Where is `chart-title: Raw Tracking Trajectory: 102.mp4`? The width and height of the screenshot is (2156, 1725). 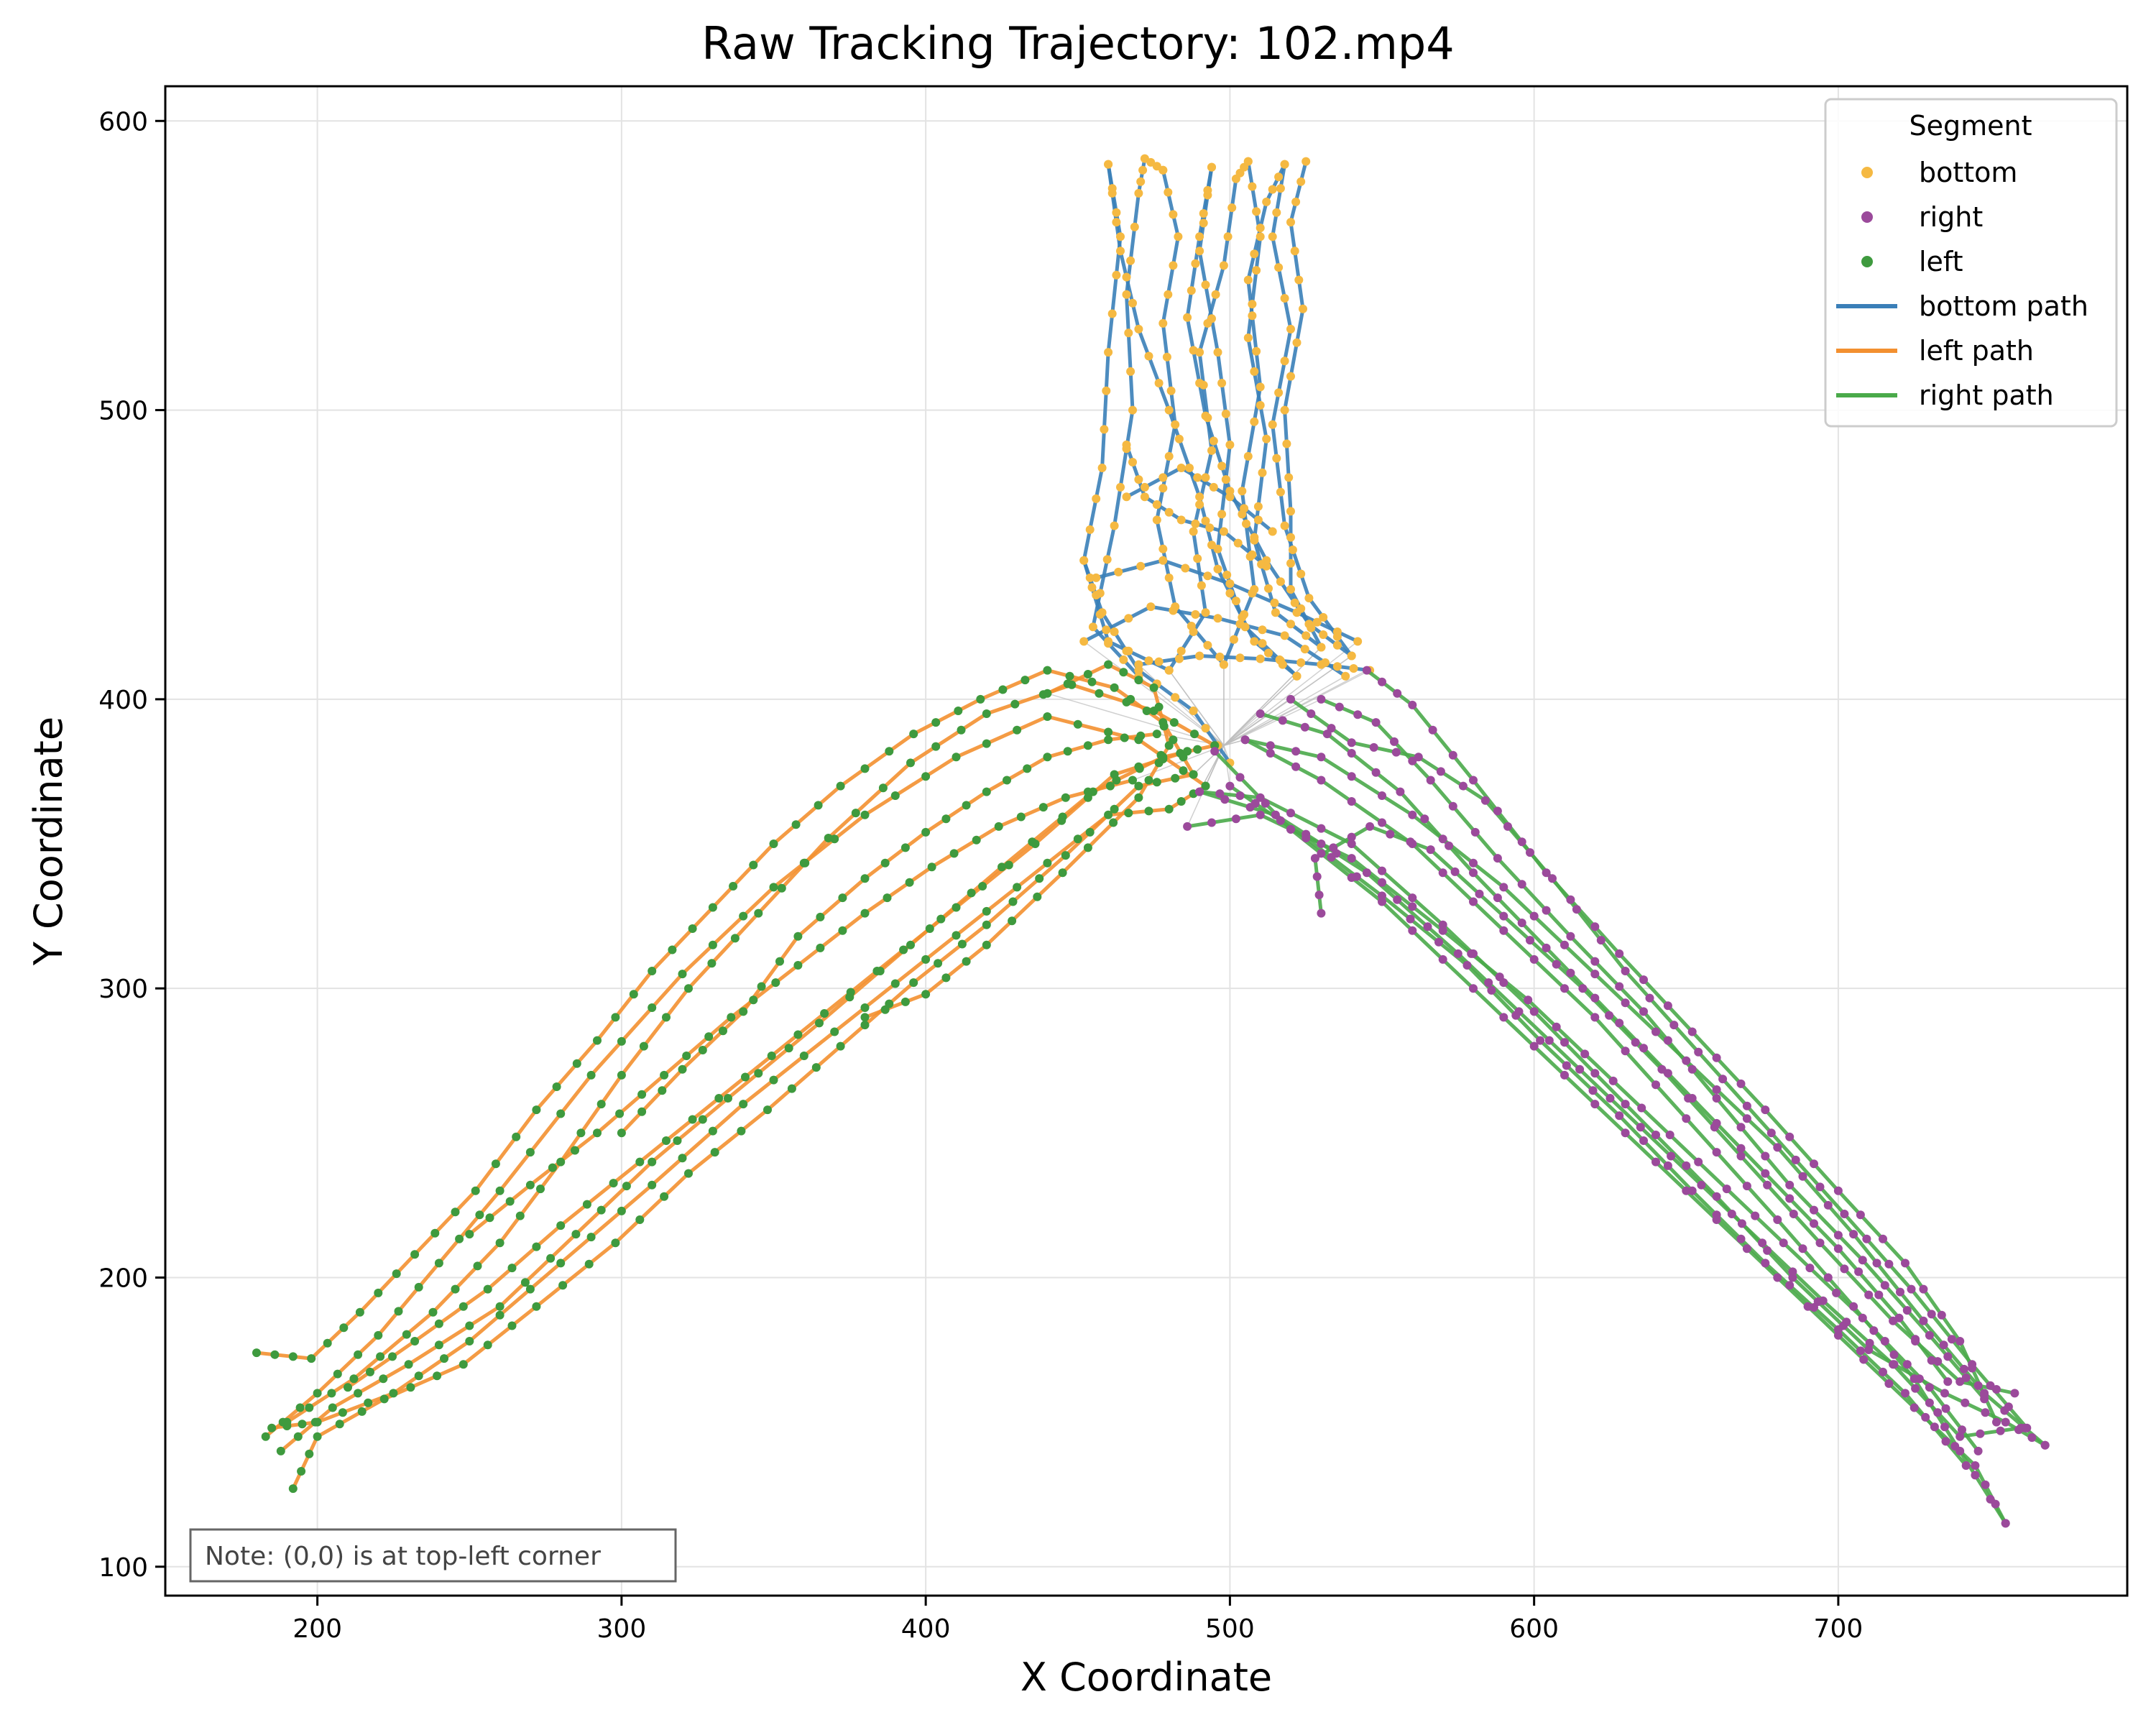 chart-title: Raw Tracking Trajectory: 102.mp4 is located at coordinates (1077, 43).